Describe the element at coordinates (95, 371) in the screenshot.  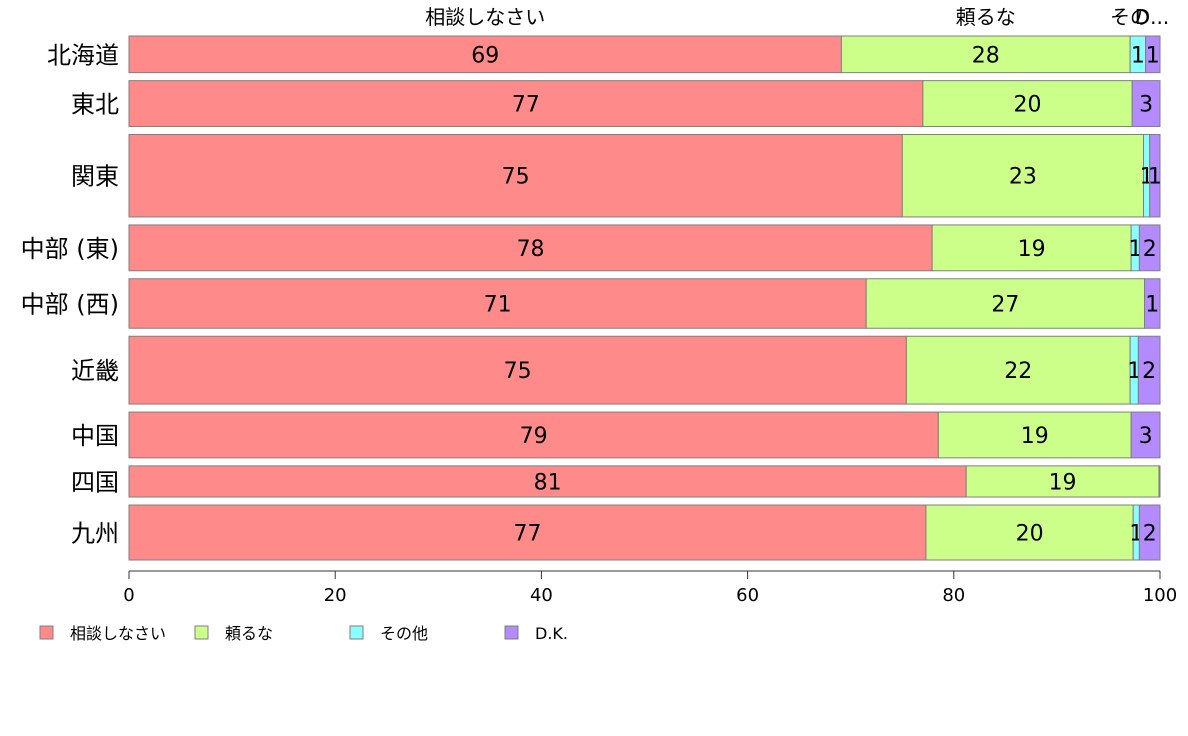
I see `category-label: 近畿` at that location.